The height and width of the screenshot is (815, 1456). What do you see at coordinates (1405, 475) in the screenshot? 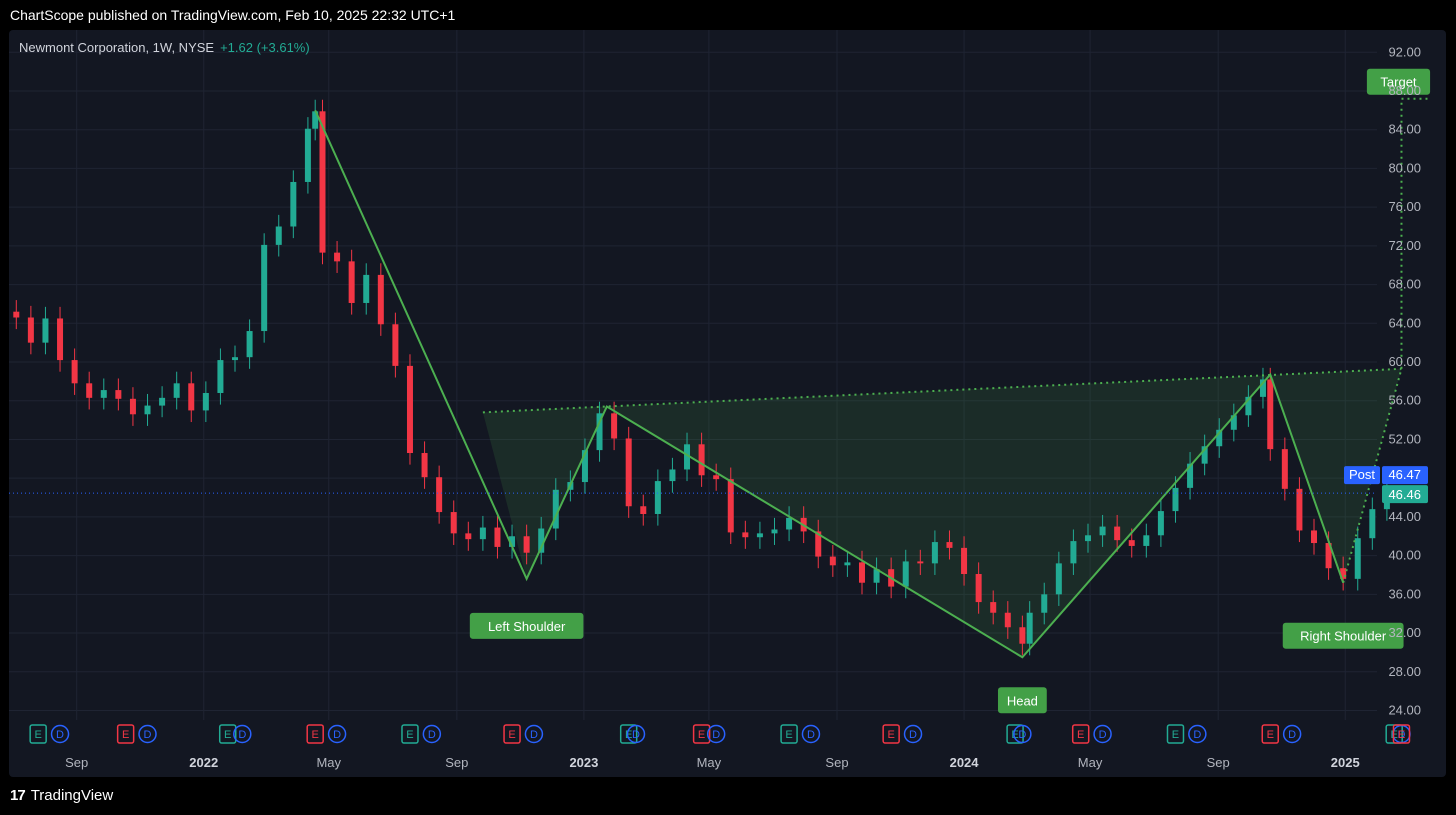
I see `post-price-badge` at bounding box center [1405, 475].